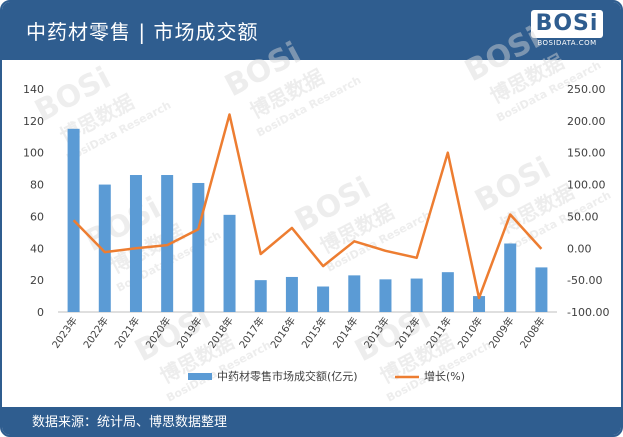 Image resolution: width=623 pixels, height=437 pixels. What do you see at coordinates (586, 89) in the screenshot?
I see `y-right-tick-label: 250.00` at bounding box center [586, 89].